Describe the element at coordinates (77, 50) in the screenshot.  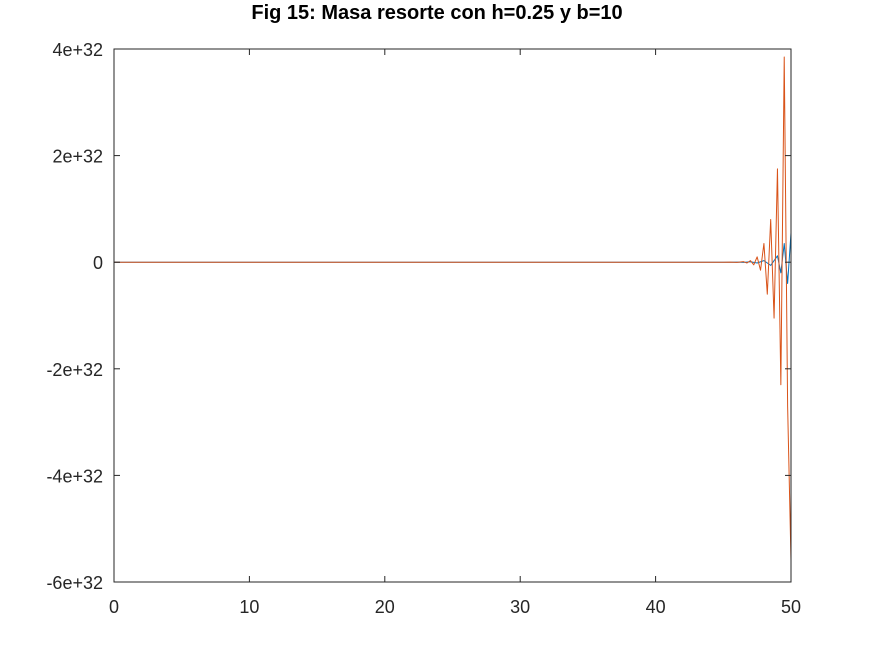
I see `y-tick-label: 4e+32` at that location.